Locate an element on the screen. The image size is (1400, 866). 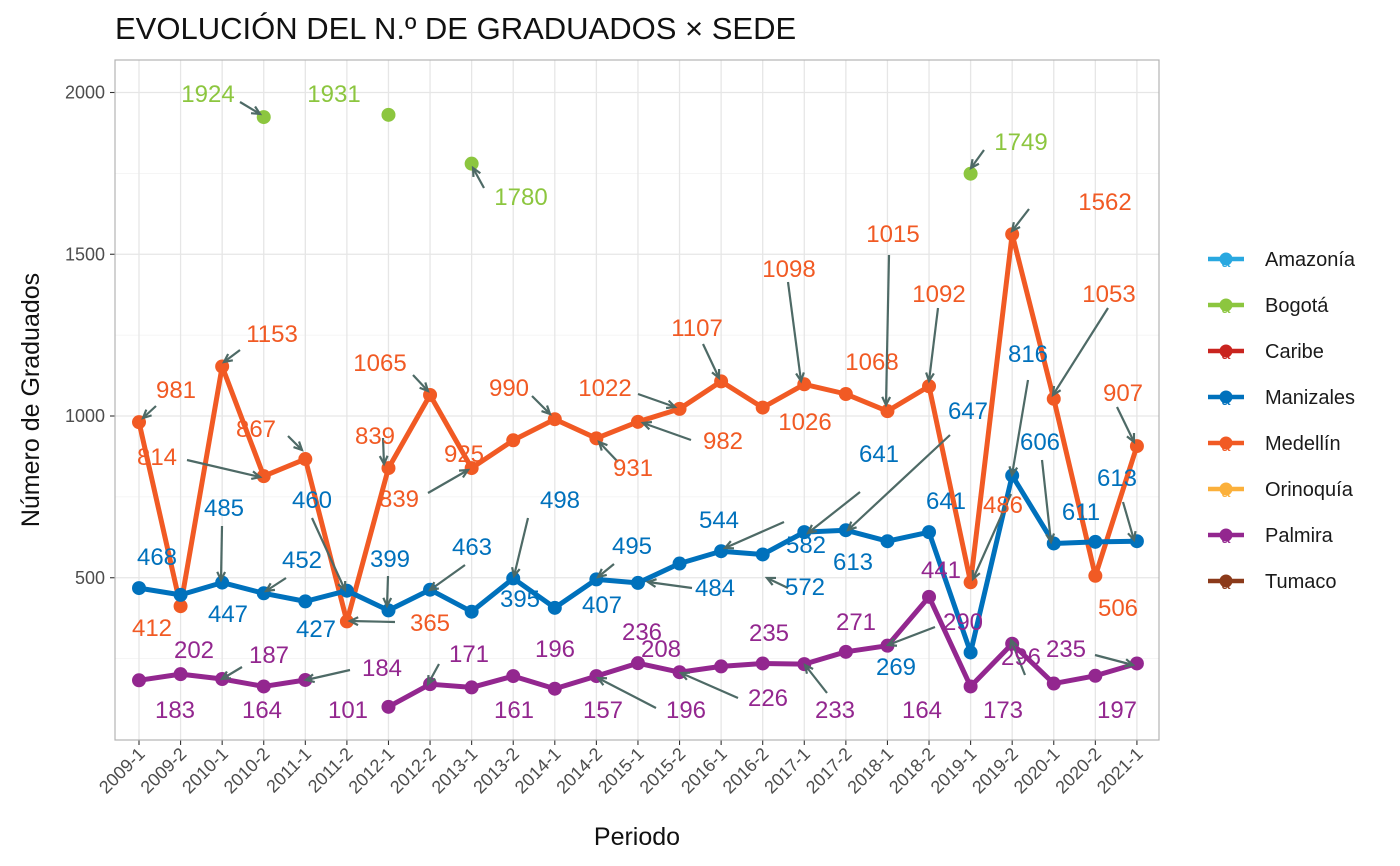
data-label: 990 is located at coordinates (509, 388).